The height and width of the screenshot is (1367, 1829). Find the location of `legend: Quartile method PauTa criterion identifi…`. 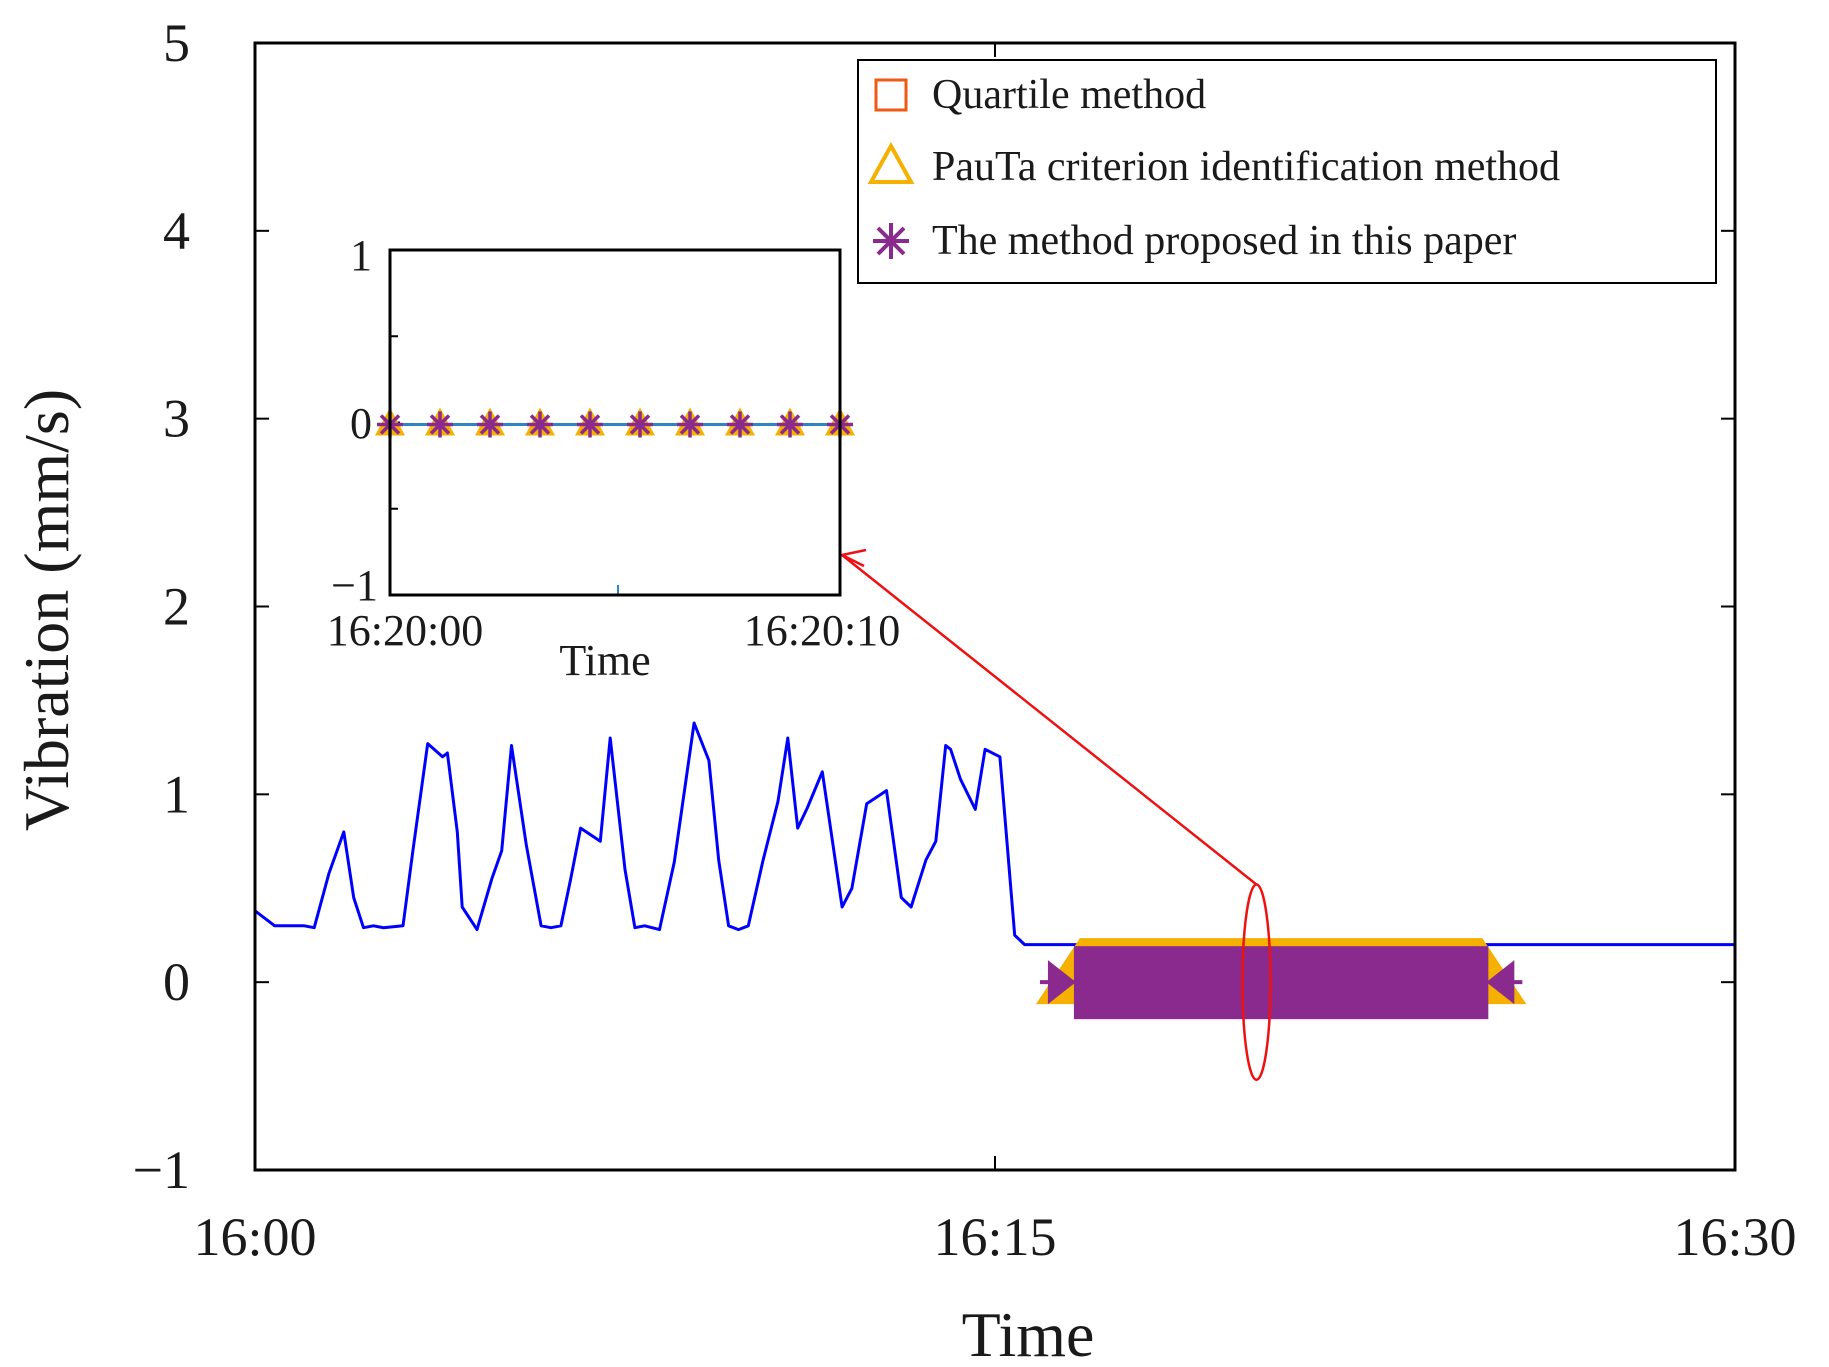

legend: Quartile method PauTa criterion identifi… is located at coordinates (1287, 171).